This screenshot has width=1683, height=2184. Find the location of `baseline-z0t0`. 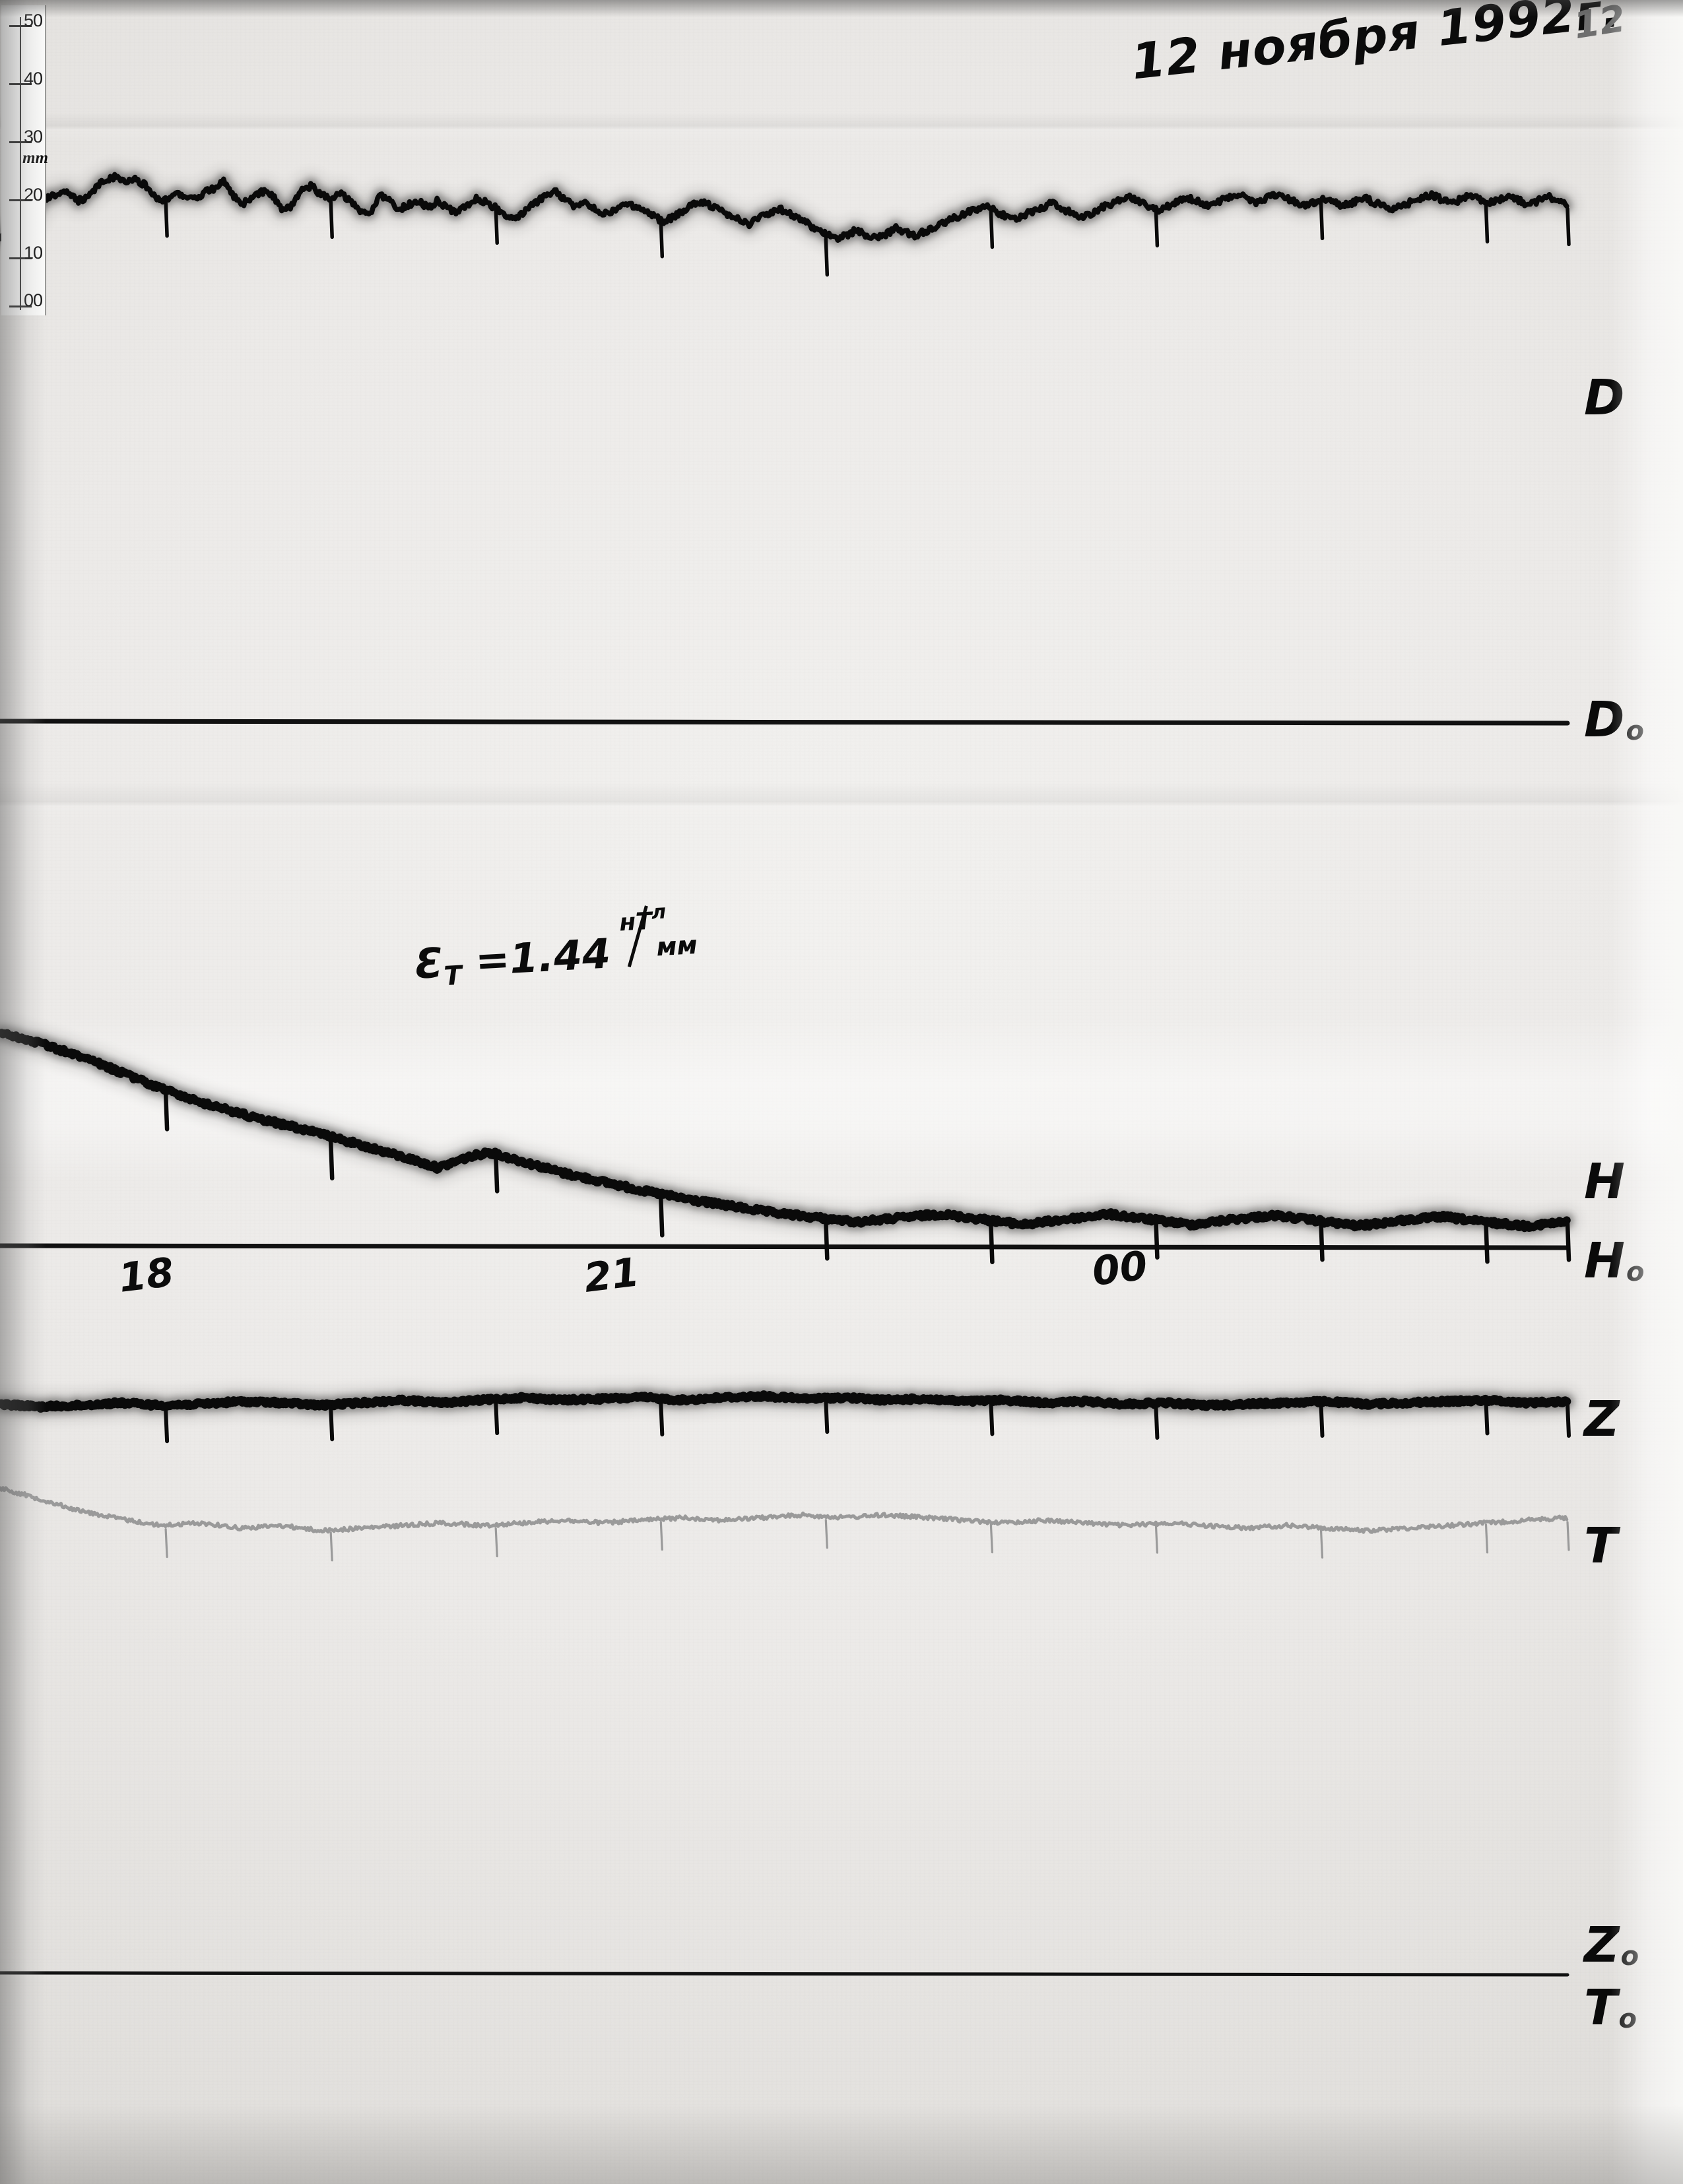

baseline-z0t0 is located at coordinates (784, 1974).